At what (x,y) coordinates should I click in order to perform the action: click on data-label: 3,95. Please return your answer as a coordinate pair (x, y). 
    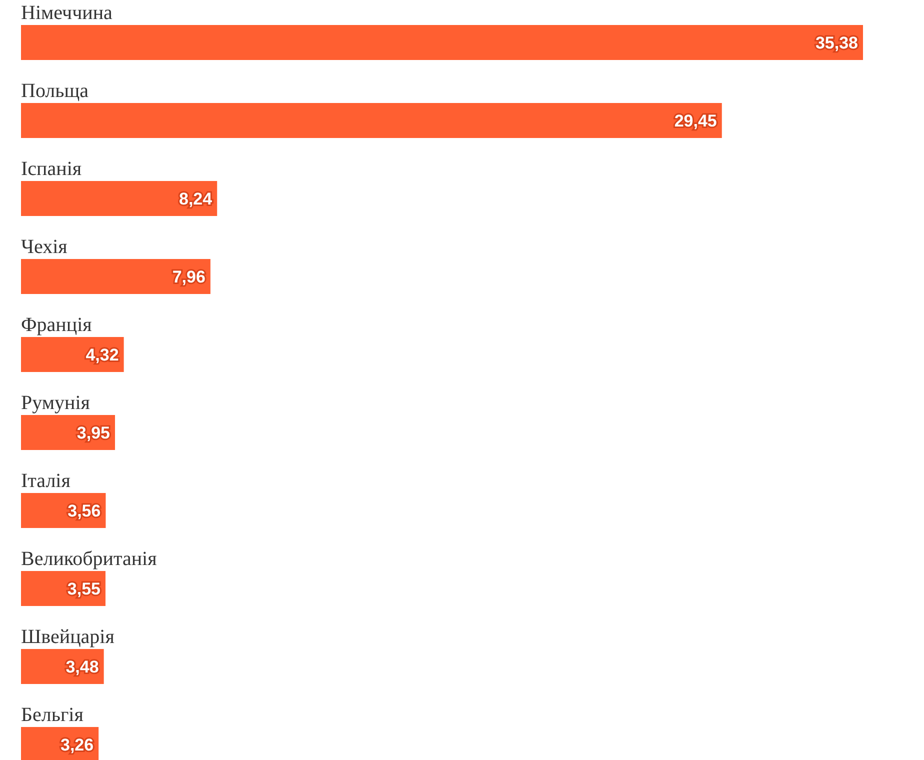
    Looking at the image, I should click on (93, 432).